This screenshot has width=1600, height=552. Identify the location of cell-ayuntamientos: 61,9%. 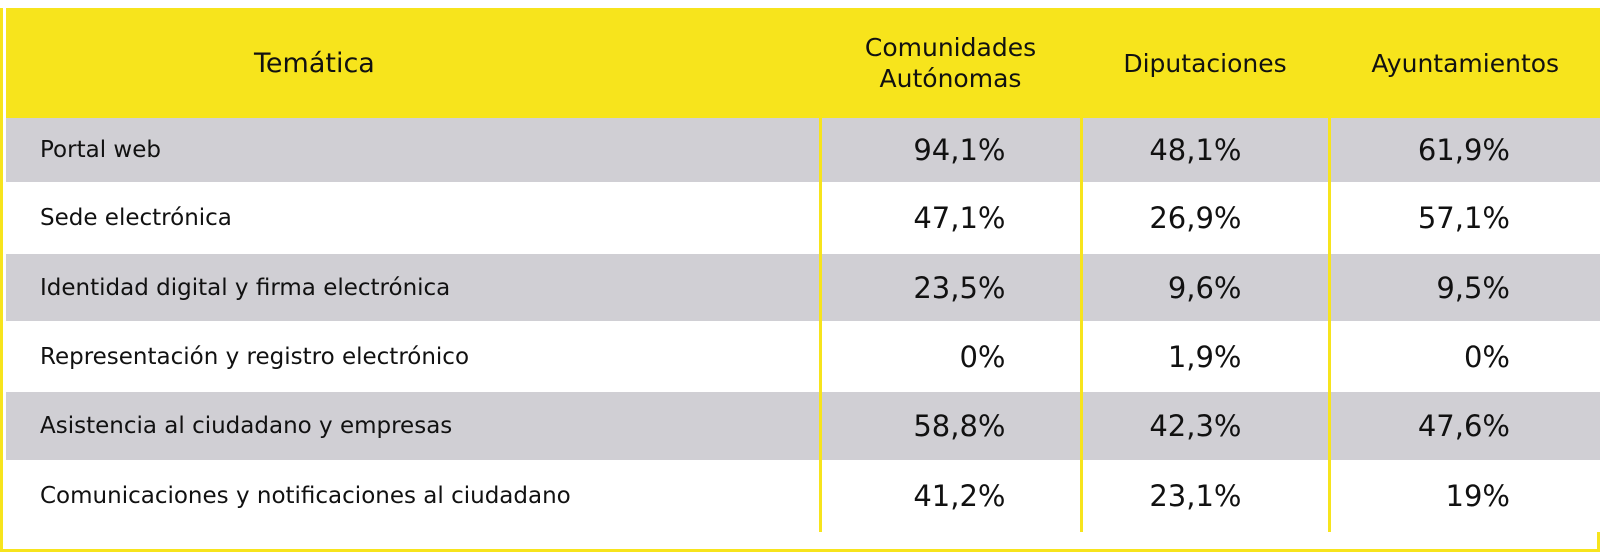
(1463, 150).